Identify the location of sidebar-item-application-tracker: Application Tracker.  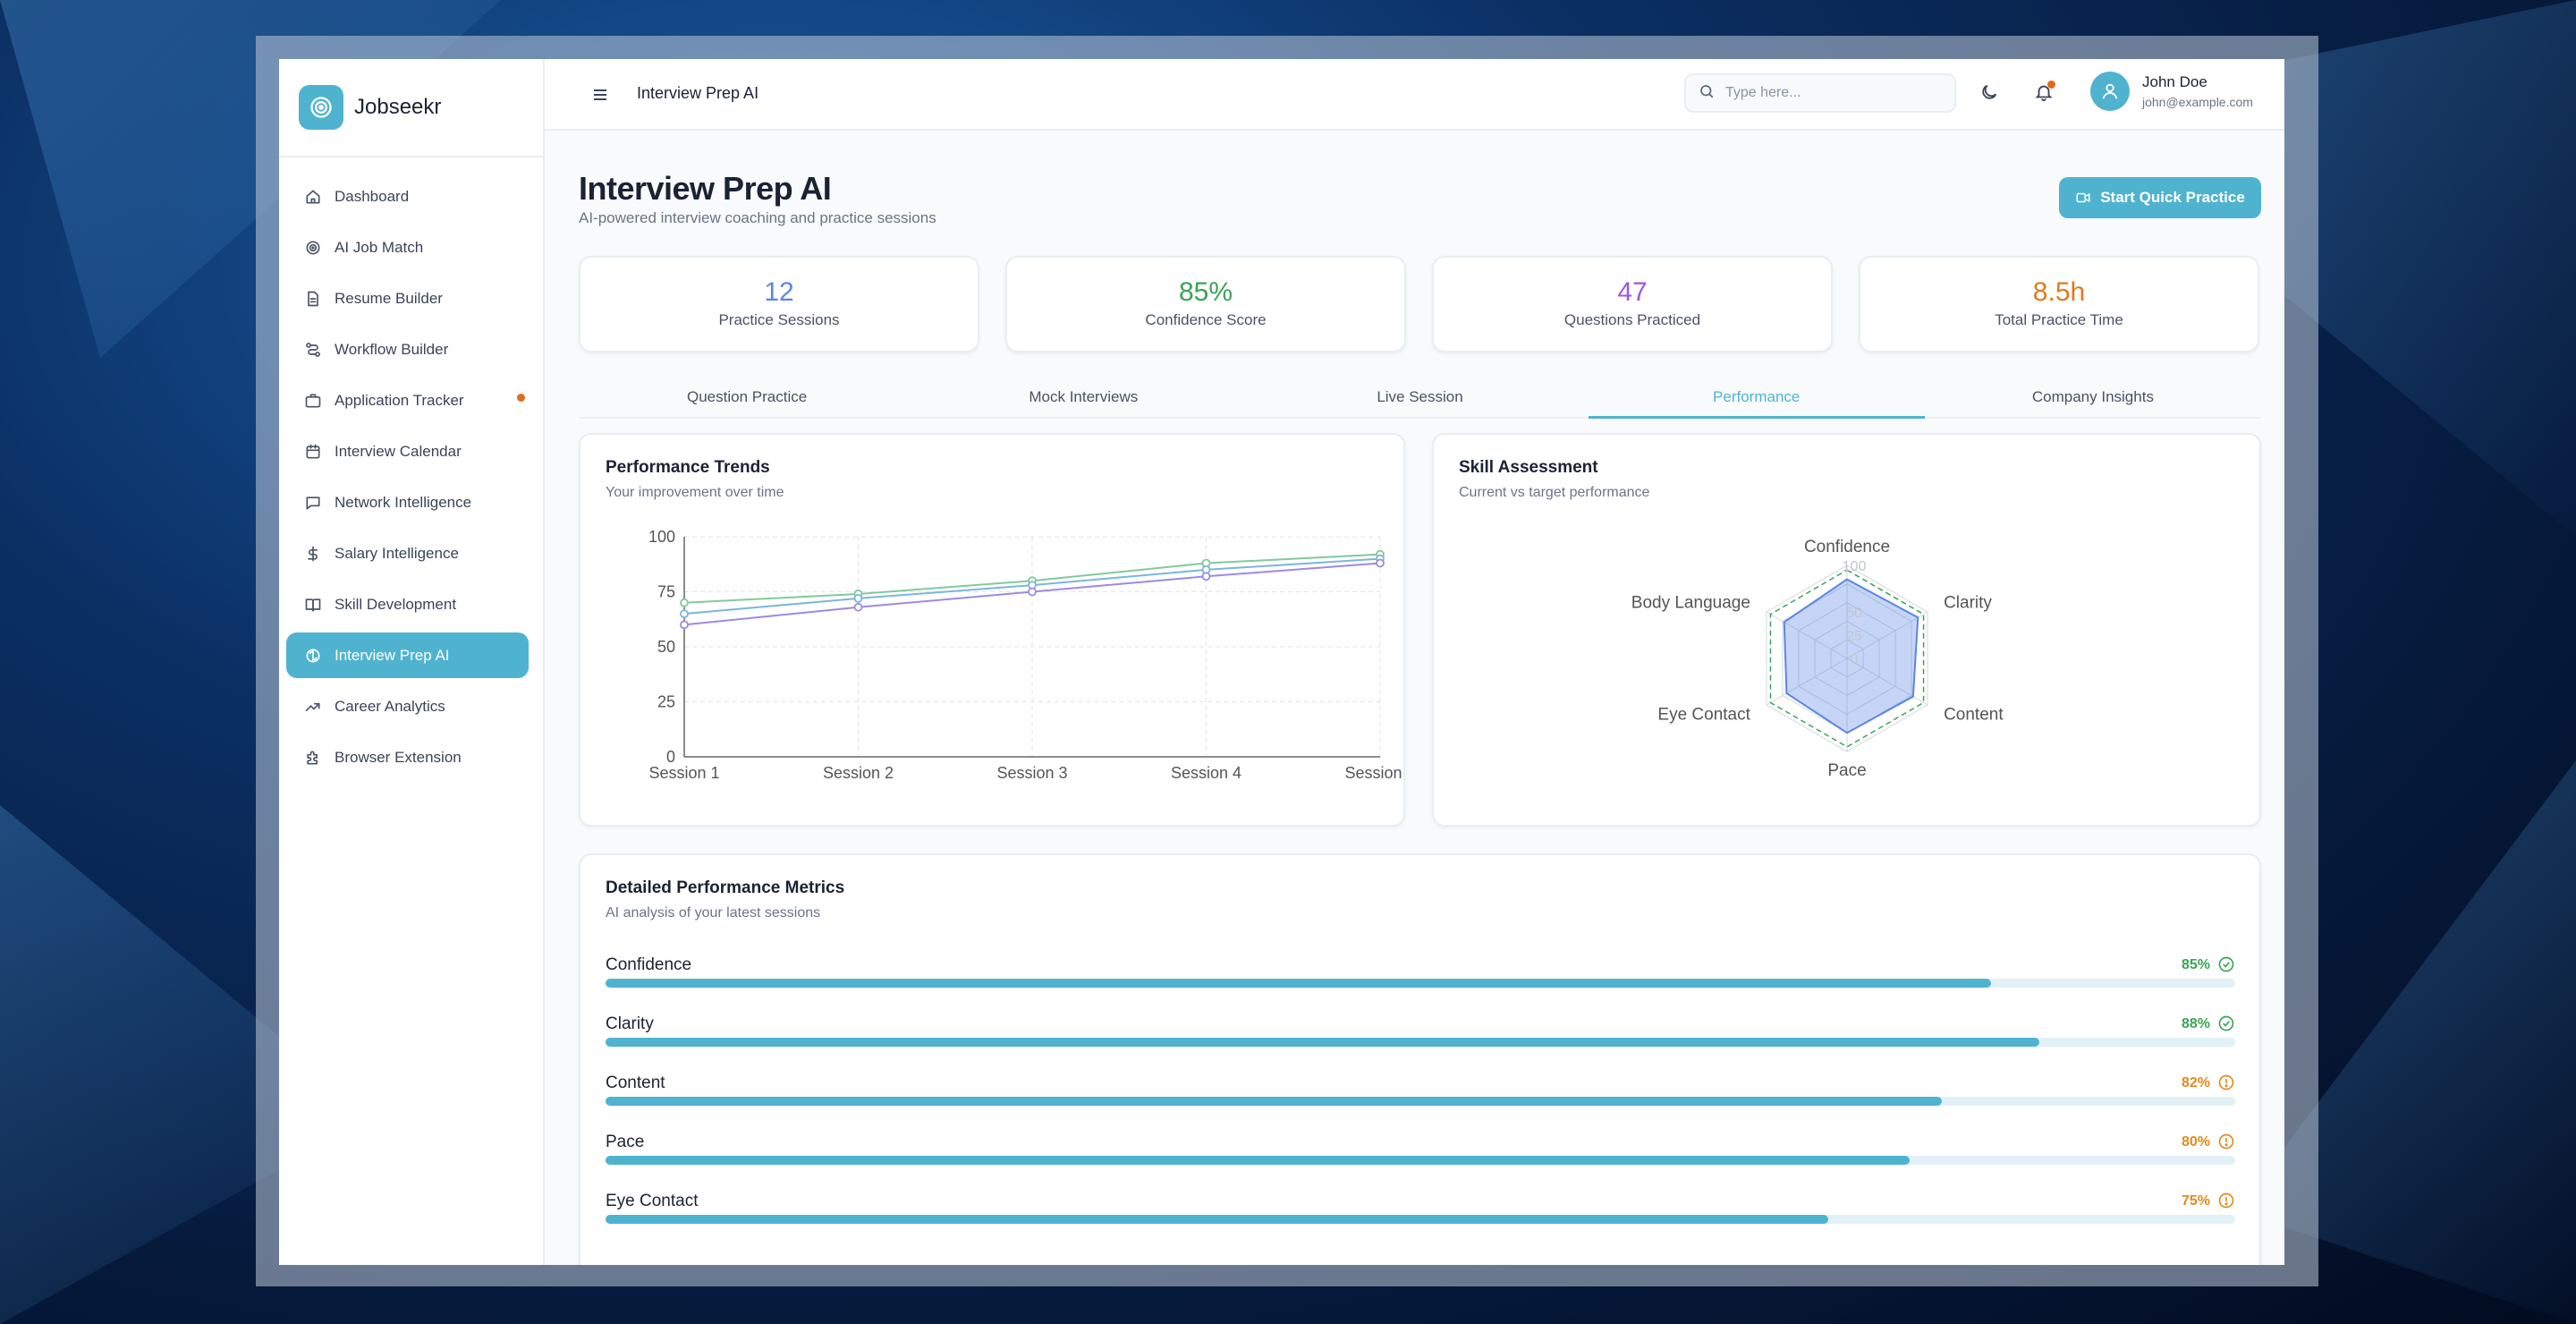
(407, 400).